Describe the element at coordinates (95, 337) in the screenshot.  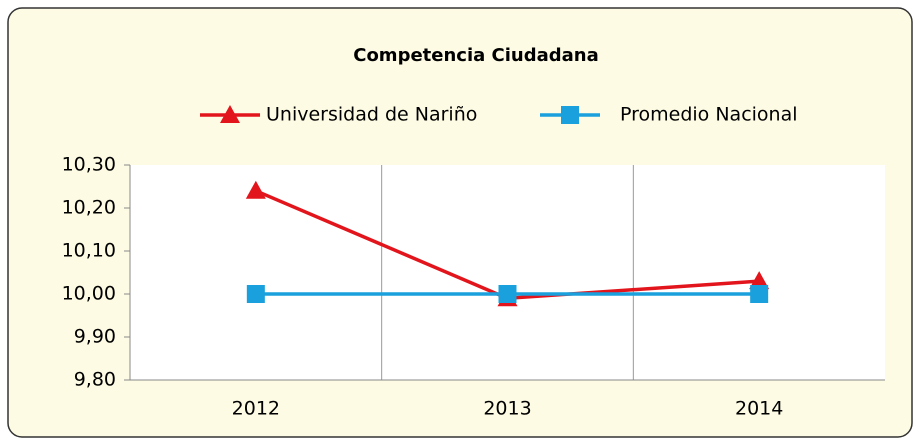
I see `y-tick-label: 9,90` at that location.